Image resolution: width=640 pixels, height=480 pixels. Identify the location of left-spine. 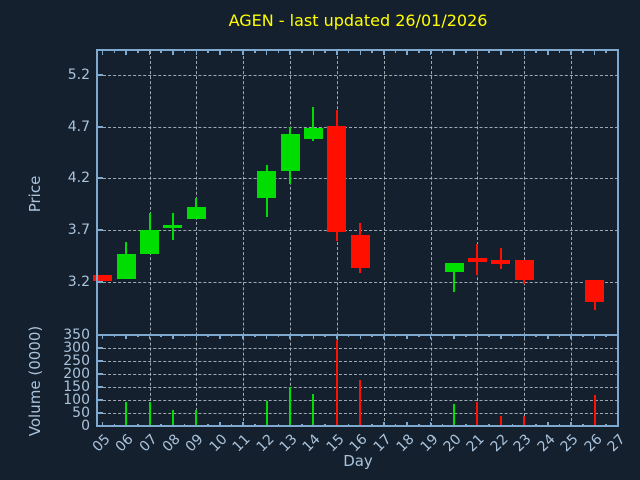
(97, 238).